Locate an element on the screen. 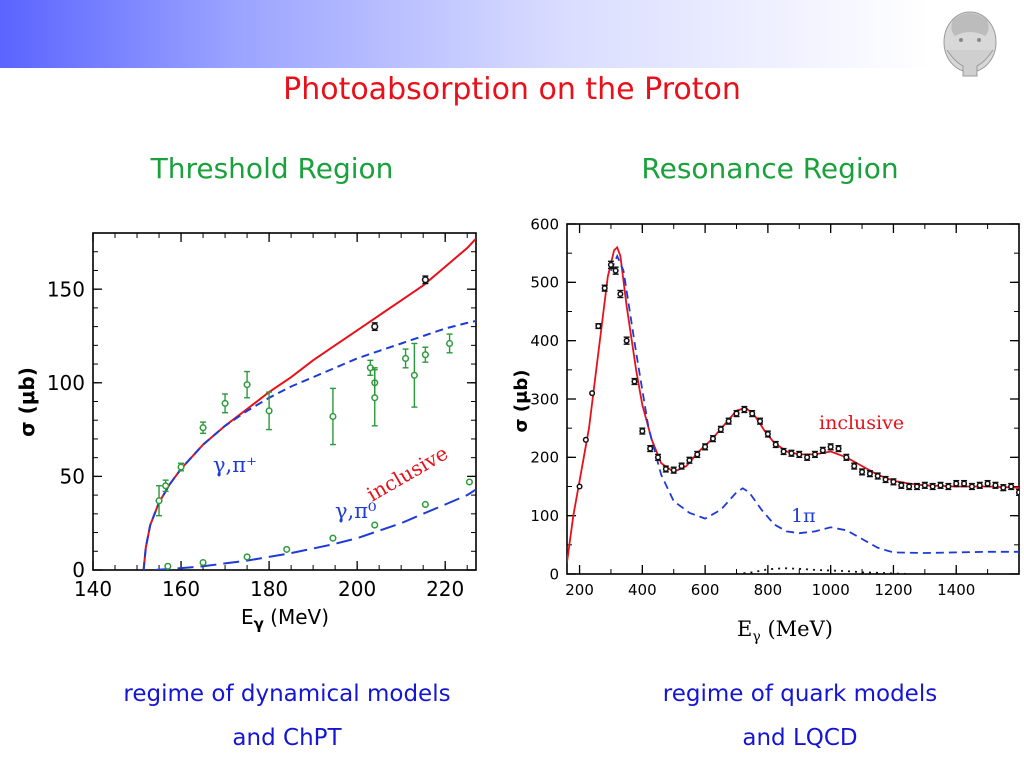  janus-head-icon is located at coordinates (970, 44).